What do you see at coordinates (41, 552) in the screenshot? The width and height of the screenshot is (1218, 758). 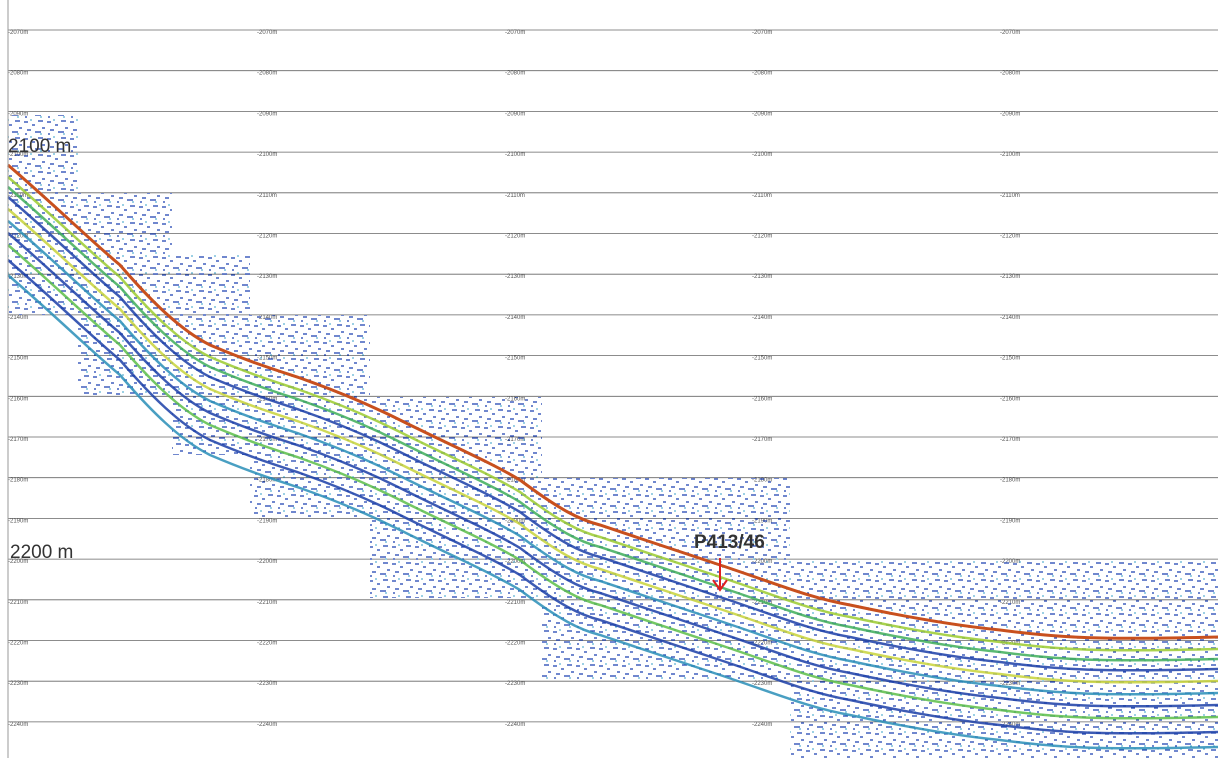 I see `depth-marker: 2200 m` at bounding box center [41, 552].